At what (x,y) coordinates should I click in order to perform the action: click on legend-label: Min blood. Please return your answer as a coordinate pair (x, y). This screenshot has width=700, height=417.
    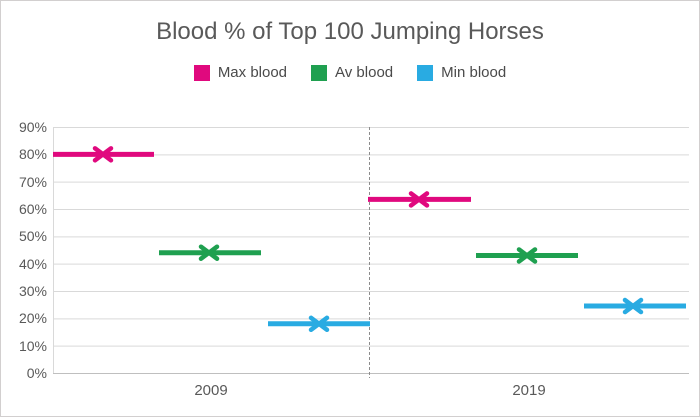
    Looking at the image, I should click on (474, 72).